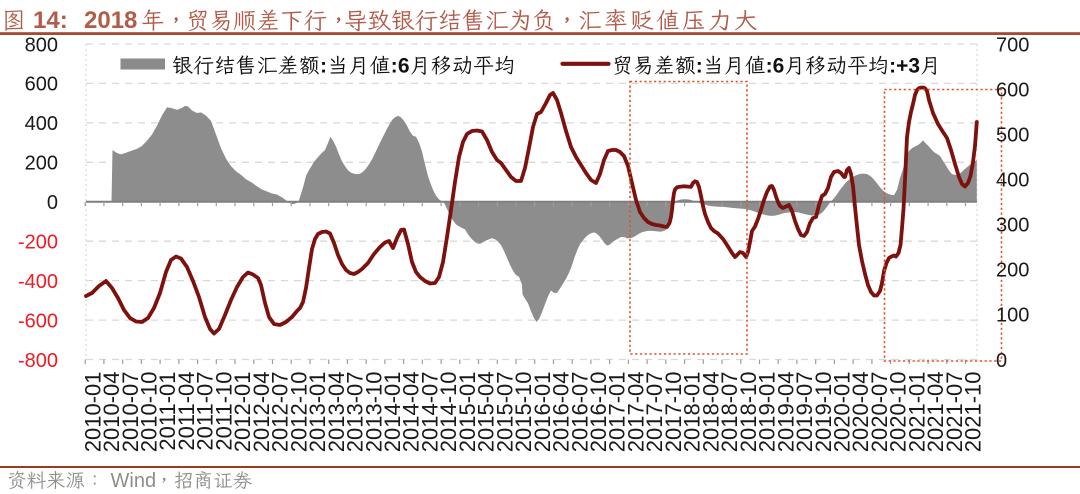 The image size is (1080, 494). What do you see at coordinates (579, 412) in the screenshot?
I see `svg-text: 2016-07` at bounding box center [579, 412].